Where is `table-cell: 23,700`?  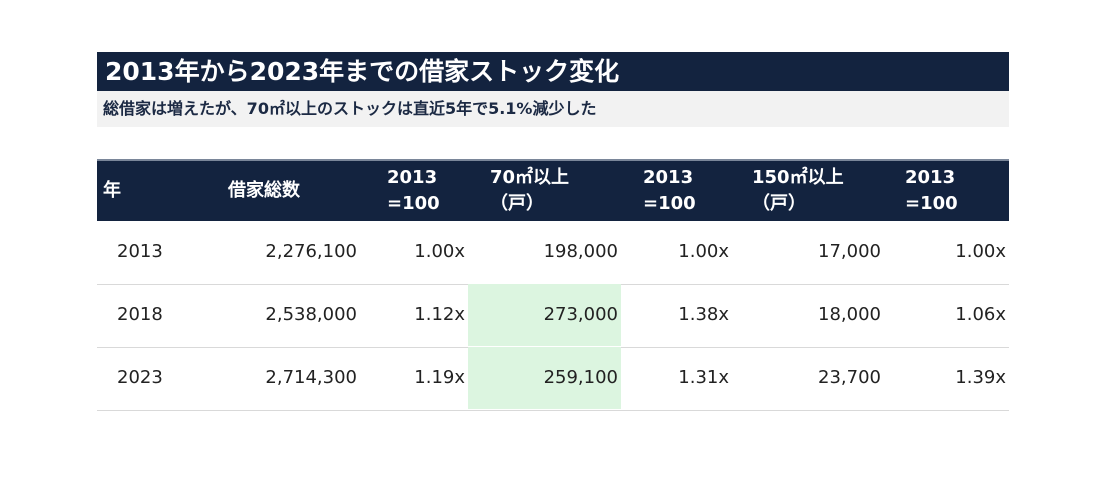
table-cell: 23,700 is located at coordinates (849, 377).